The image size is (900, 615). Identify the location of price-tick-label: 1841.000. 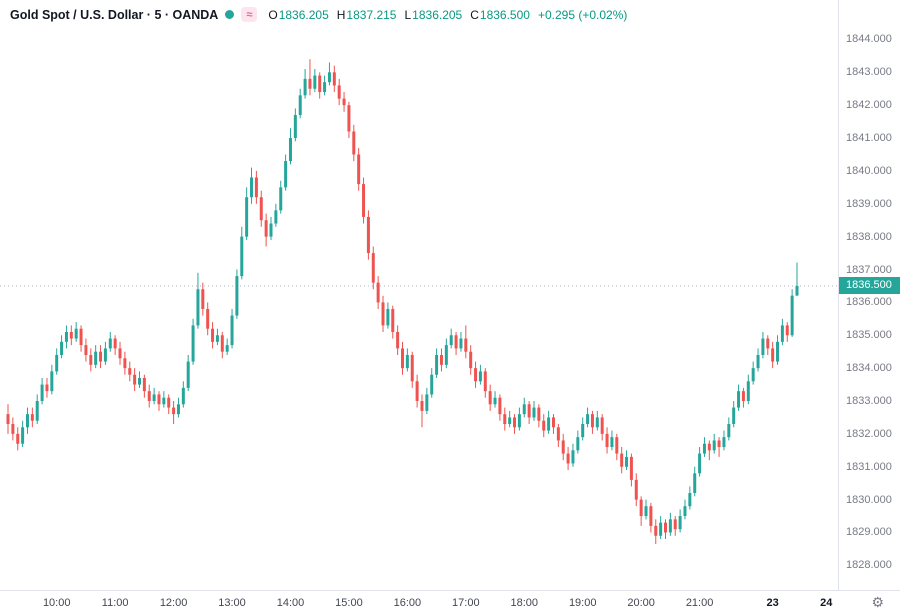
(869, 138).